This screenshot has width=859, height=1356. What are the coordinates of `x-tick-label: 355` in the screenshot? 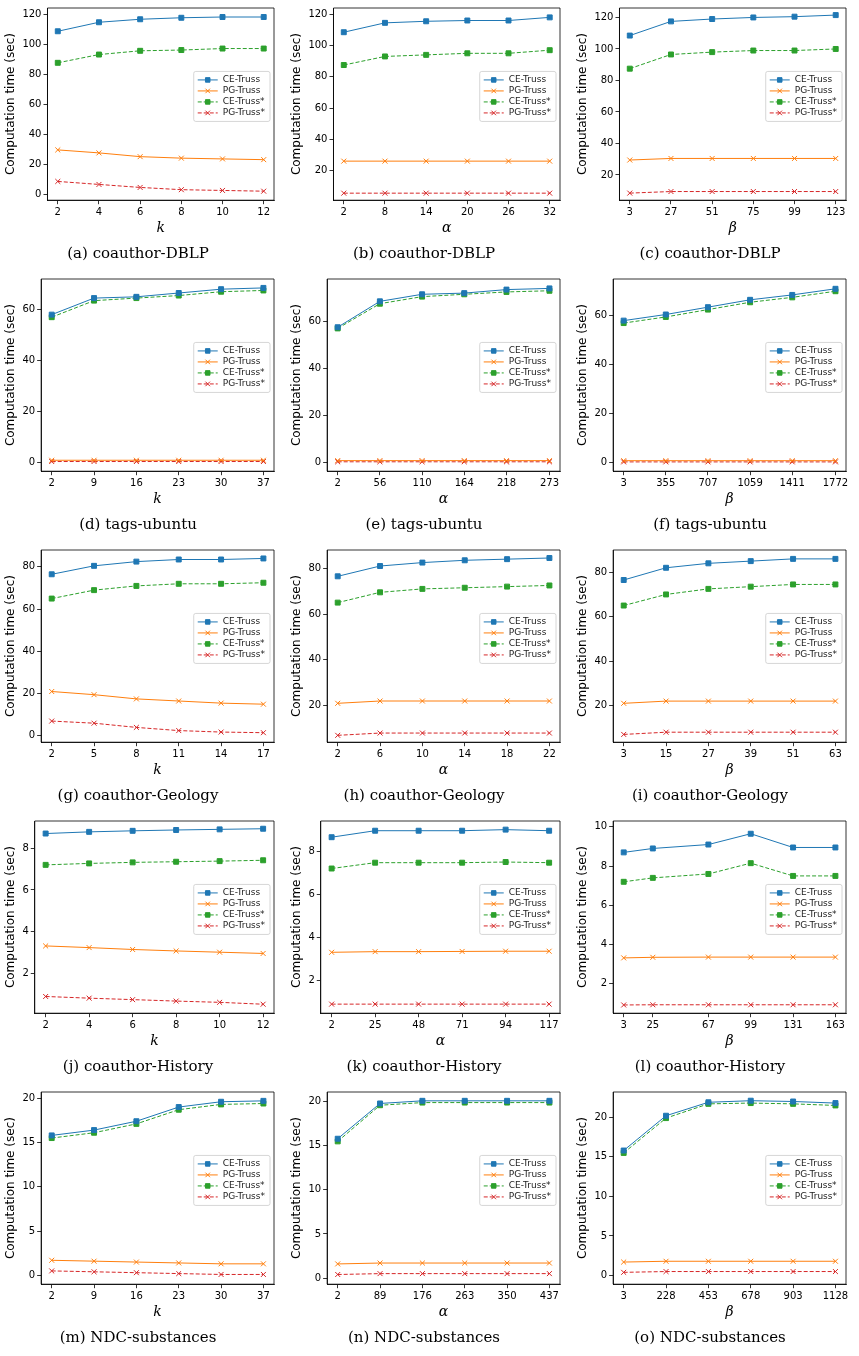 It's located at (666, 482).